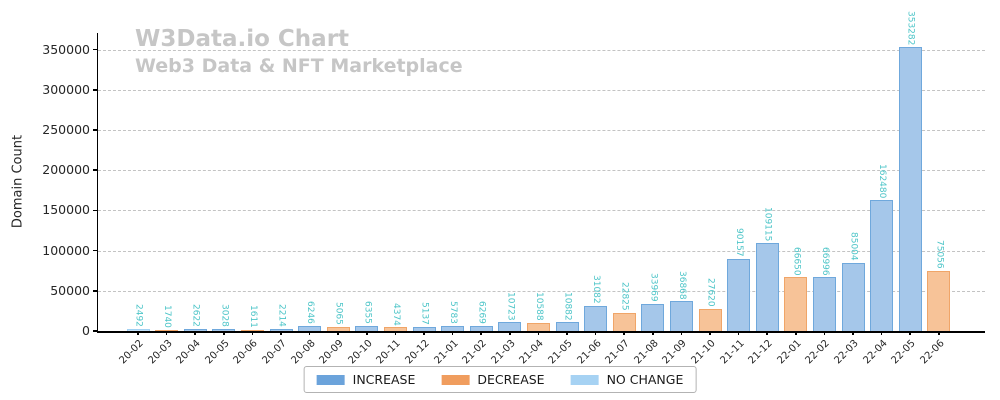 This screenshot has height=400, width=1000. What do you see at coordinates (481, 312) in the screenshot?
I see `bar-value-label: 6269` at bounding box center [481, 312].